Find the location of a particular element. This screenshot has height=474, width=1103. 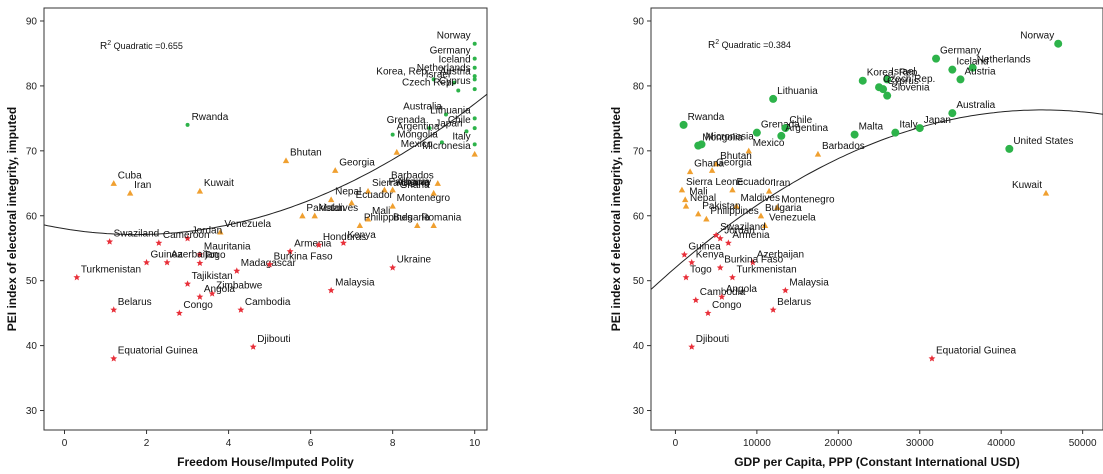

panel-1-point-paraguay is located at coordinates (384, 189).